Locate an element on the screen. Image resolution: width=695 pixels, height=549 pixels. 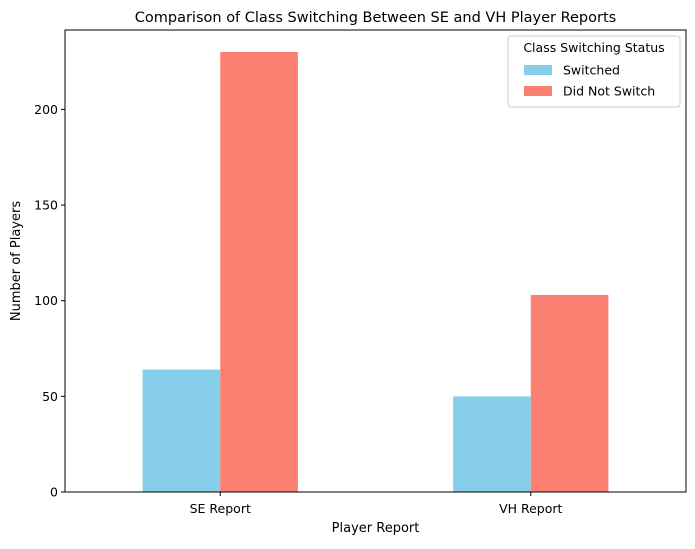
y-tick-label: 200 is located at coordinates (46, 109).